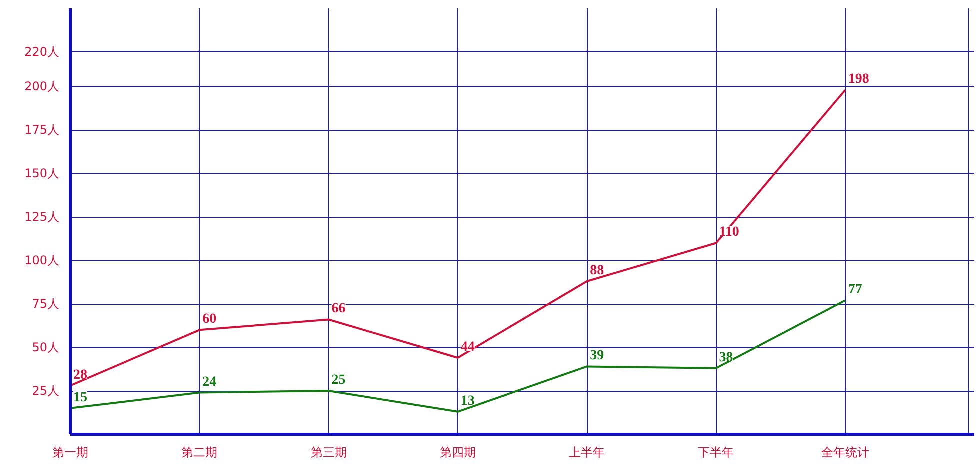  I want to click on data-label: 13, so click(467, 401).